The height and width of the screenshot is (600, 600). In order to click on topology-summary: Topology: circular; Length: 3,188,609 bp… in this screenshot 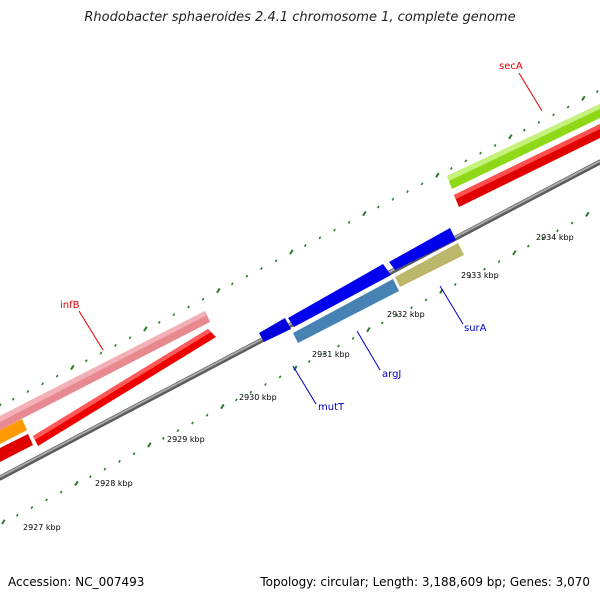, I will do `click(425, 582)`.